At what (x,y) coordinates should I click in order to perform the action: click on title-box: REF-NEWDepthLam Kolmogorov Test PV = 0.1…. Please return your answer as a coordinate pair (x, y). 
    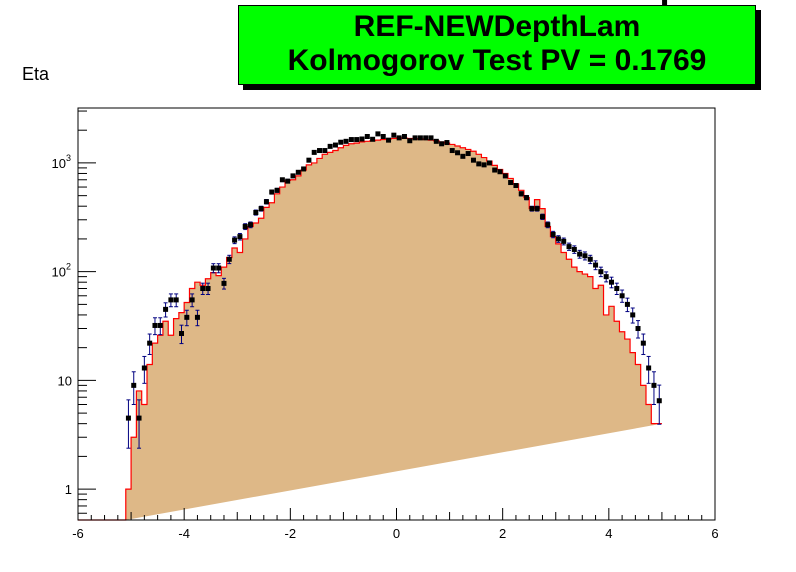
    Looking at the image, I should click on (497, 45).